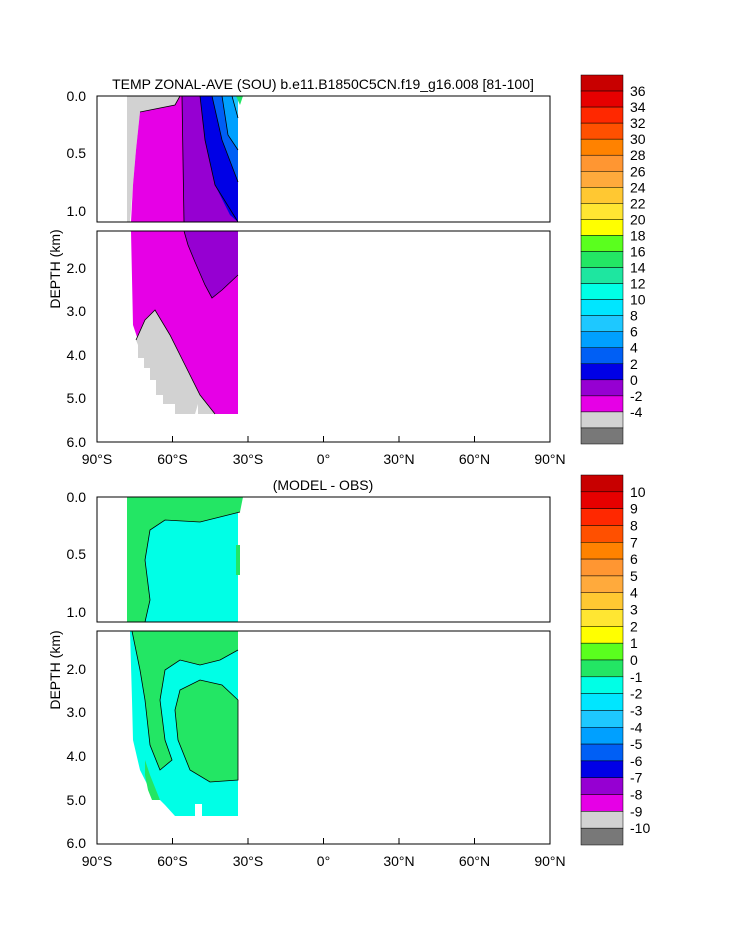 The height and width of the screenshot is (945, 733). What do you see at coordinates (323, 485) in the screenshot?
I see `diff-chart-title: (MODEL - OBS)` at bounding box center [323, 485].